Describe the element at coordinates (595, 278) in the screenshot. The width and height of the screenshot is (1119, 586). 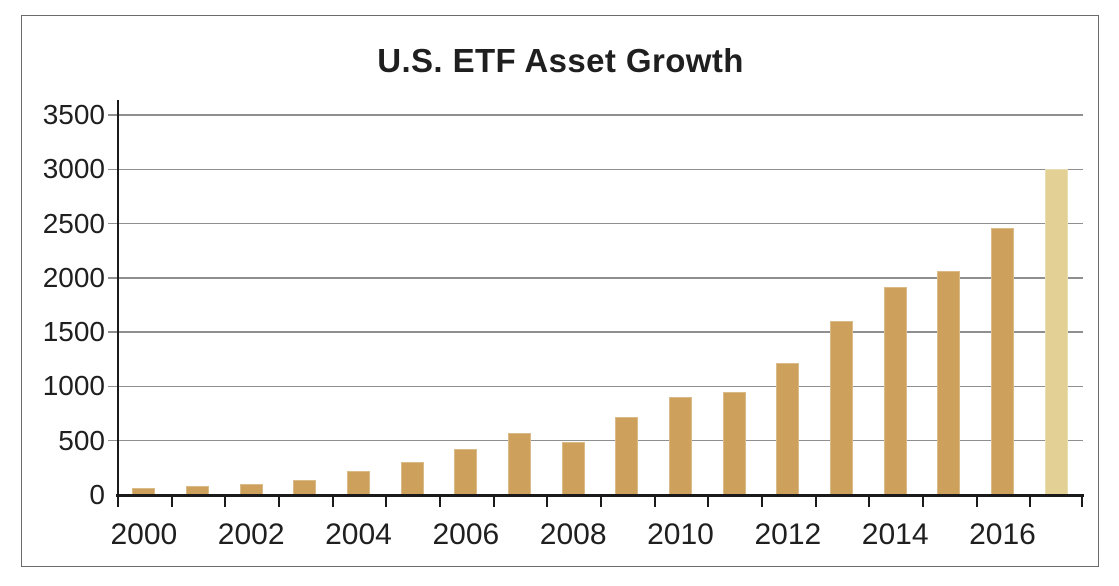
I see `y-gridline-2000` at that location.